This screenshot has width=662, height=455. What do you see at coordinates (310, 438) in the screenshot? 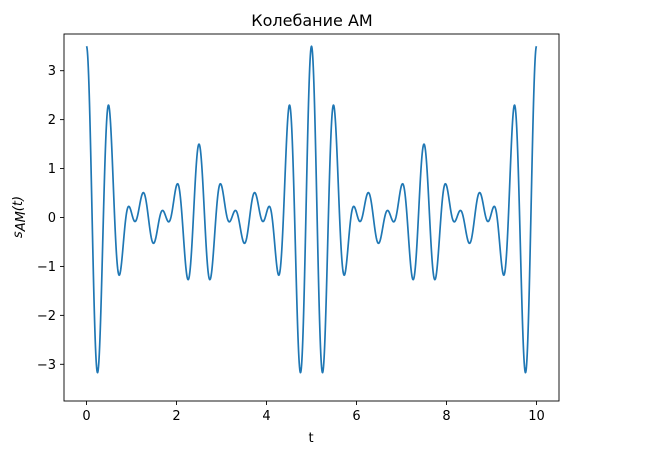
I see `x-axis-label: t` at bounding box center [310, 438].